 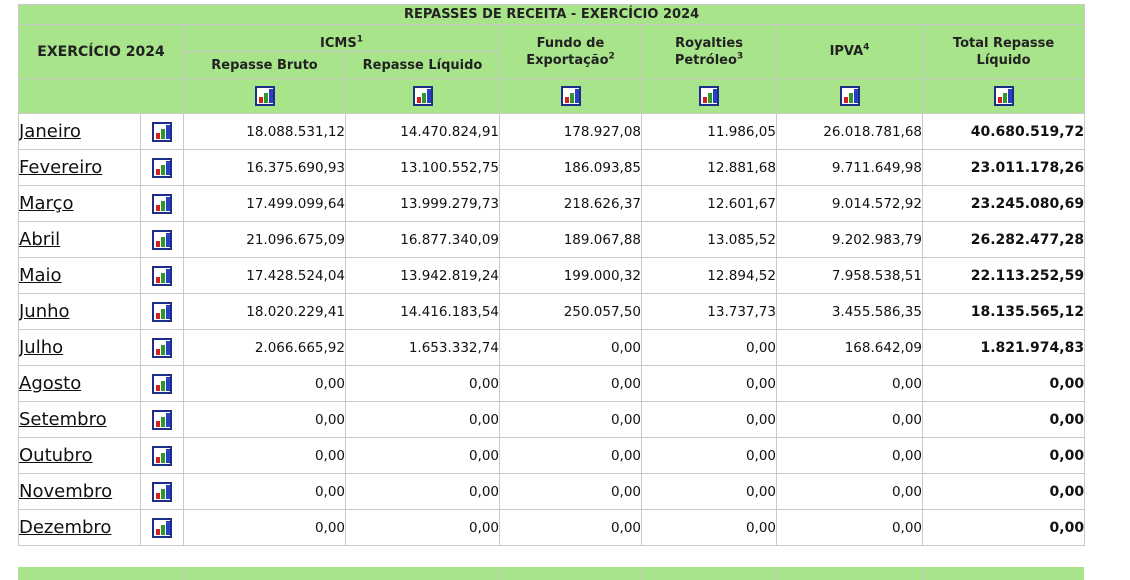 What do you see at coordinates (1003, 347) in the screenshot?
I see `total-liquido-value: 1.821.974,83` at bounding box center [1003, 347].